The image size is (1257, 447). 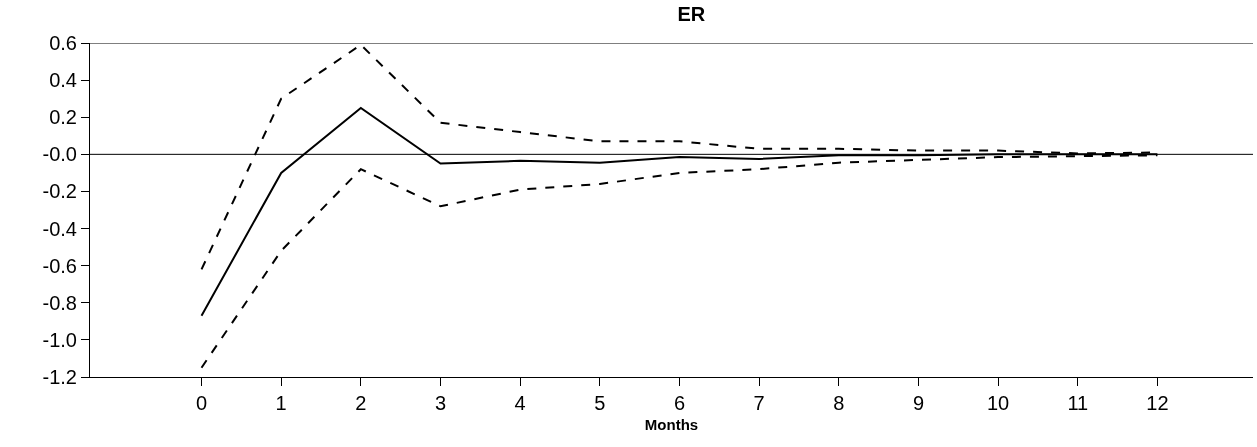 What do you see at coordinates (59, 265) in the screenshot?
I see `y-tick-label: -0.6` at bounding box center [59, 265].